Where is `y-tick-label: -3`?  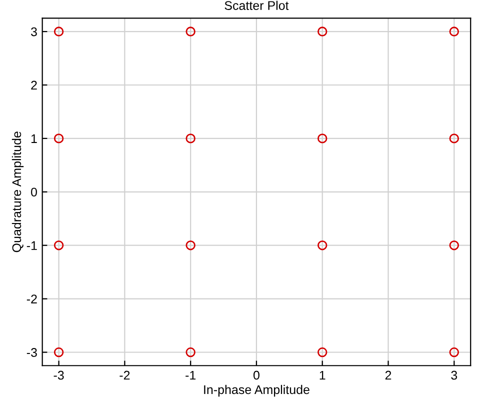
y-tick-label: -3 is located at coordinates (31, 352).